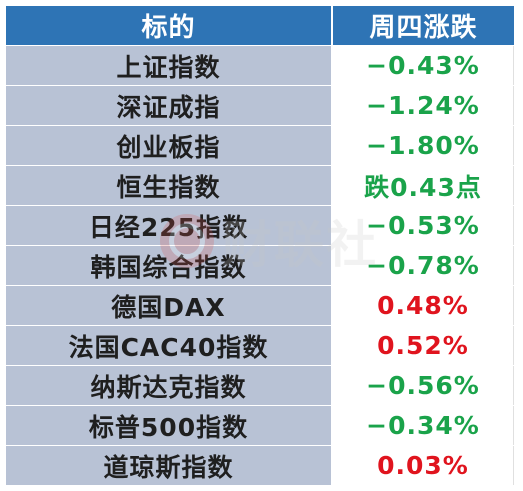 The height and width of the screenshot is (491, 523). What do you see at coordinates (169, 225) in the screenshot?
I see `index-name-cell: 日经225指数` at bounding box center [169, 225].